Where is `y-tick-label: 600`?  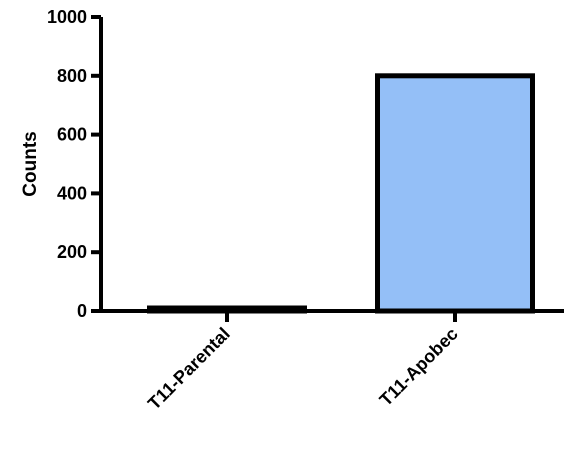 y-tick-label: 600 is located at coordinates (72, 135).